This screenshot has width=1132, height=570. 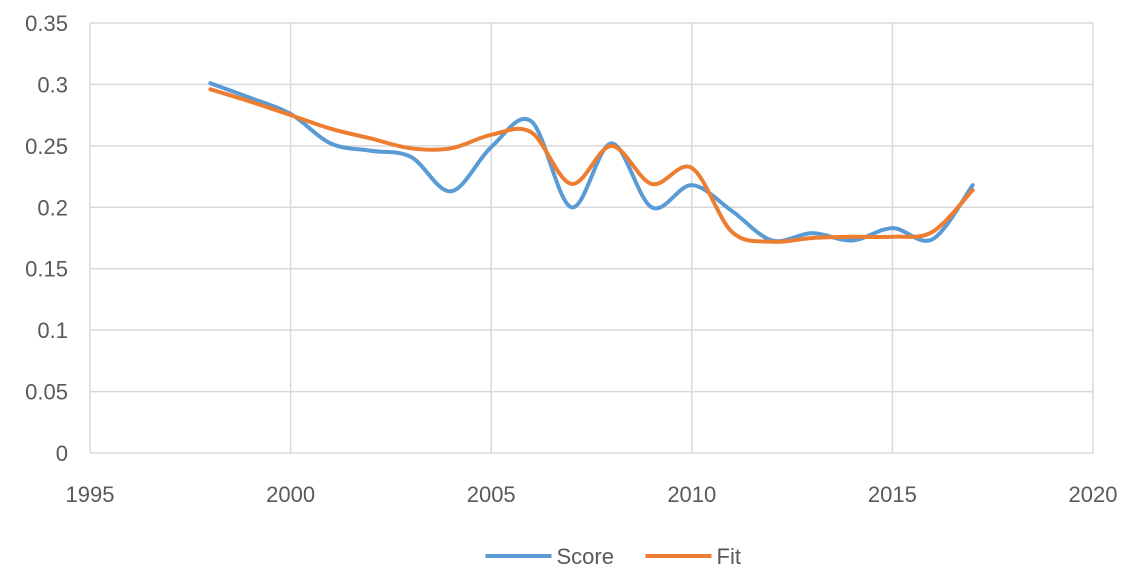 What do you see at coordinates (691, 494) in the screenshot?
I see `x-tick-label: 2010` at bounding box center [691, 494].